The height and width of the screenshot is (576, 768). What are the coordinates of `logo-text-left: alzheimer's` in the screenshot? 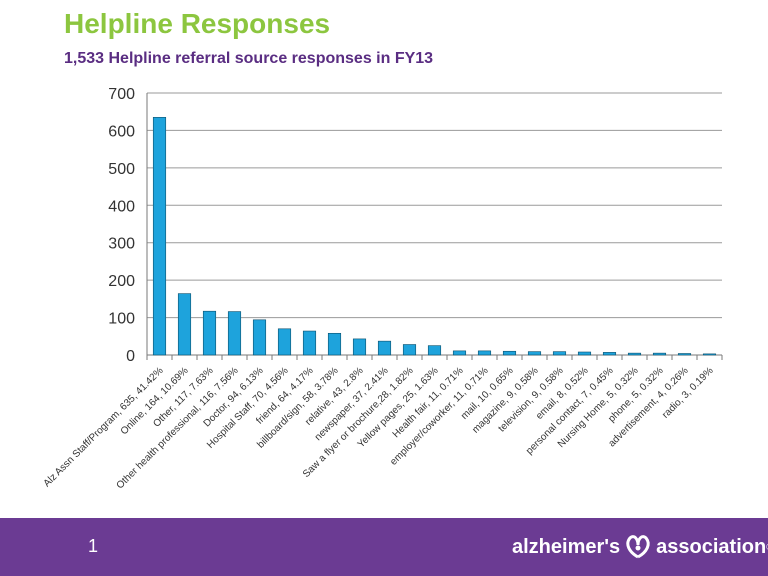 It's located at (566, 546).